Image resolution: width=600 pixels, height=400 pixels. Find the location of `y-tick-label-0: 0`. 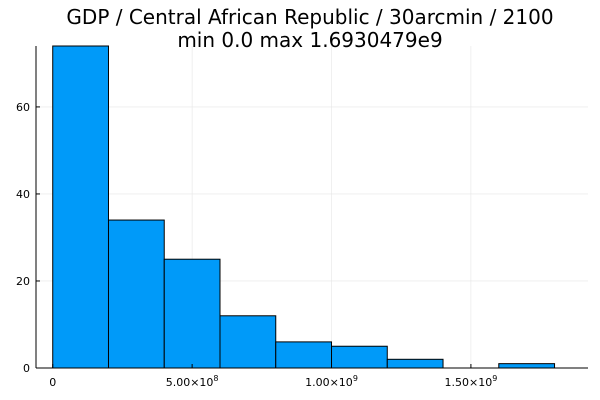

y-tick-label-0: 0 is located at coordinates (26, 368).